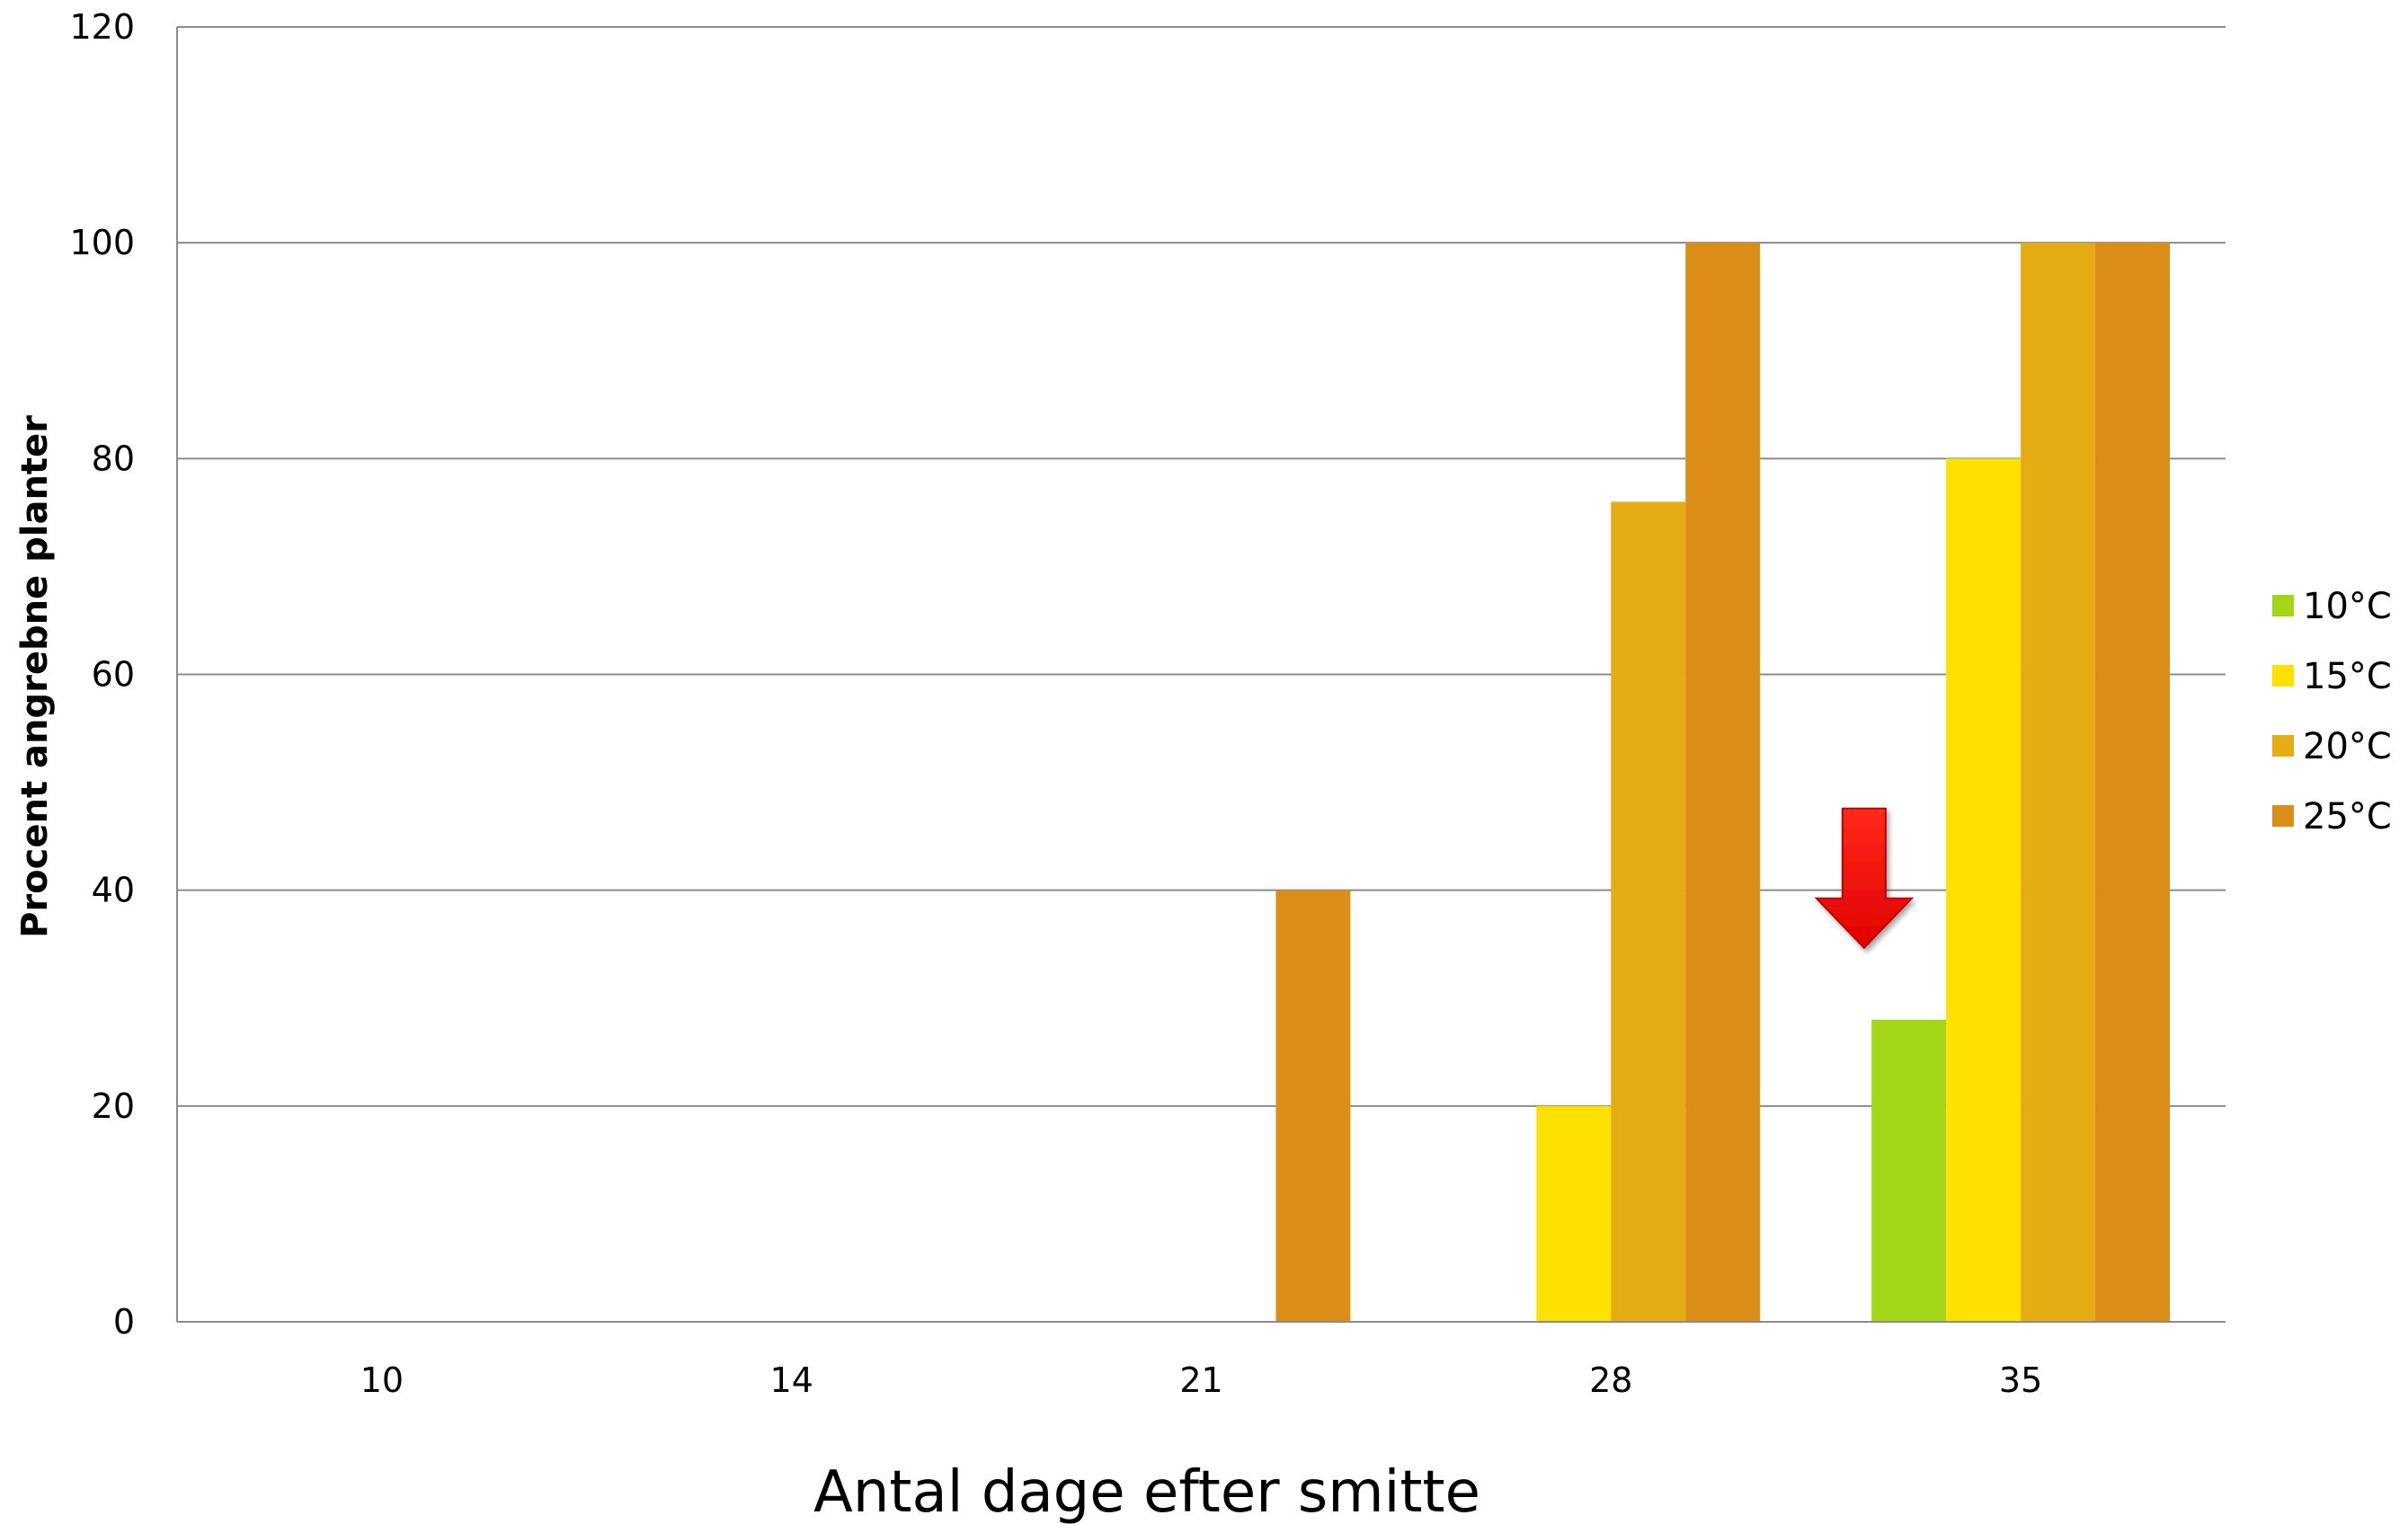 The height and width of the screenshot is (1524, 2408). I want to click on y-axis-title: Procent angrebne planter, so click(35, 677).